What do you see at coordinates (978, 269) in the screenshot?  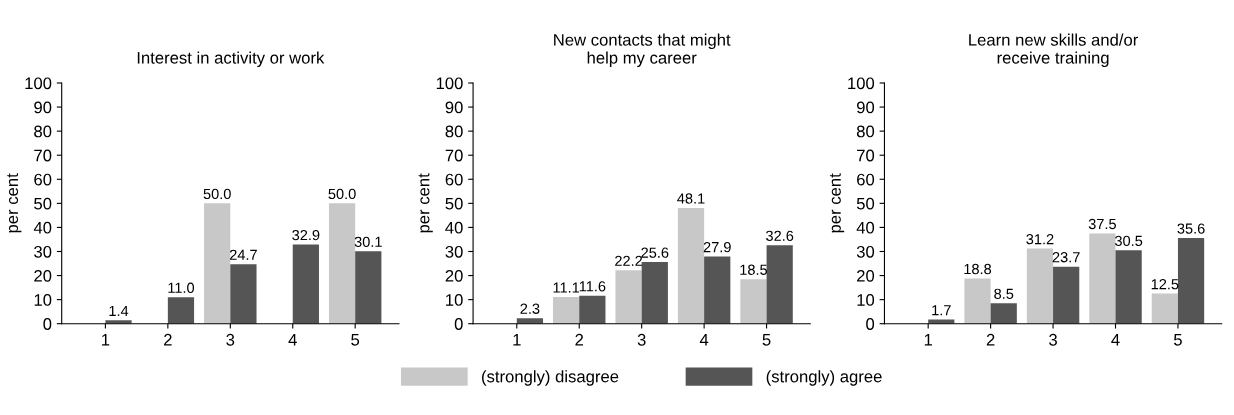 I see `data-label: 18.8` at bounding box center [978, 269].